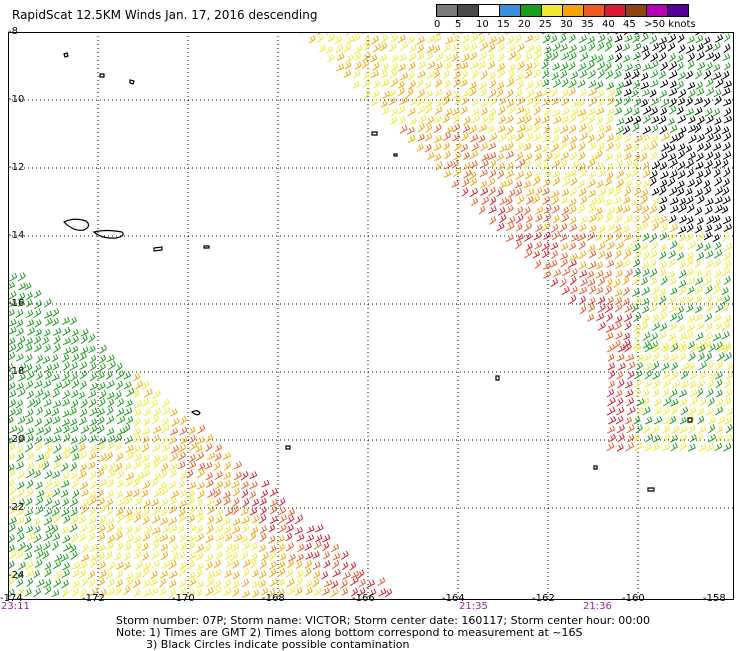 Image resolution: width=740 pixels, height=651 pixels. Describe the element at coordinates (678, 10) in the screenshot. I see `colorbar-swatch` at that location.